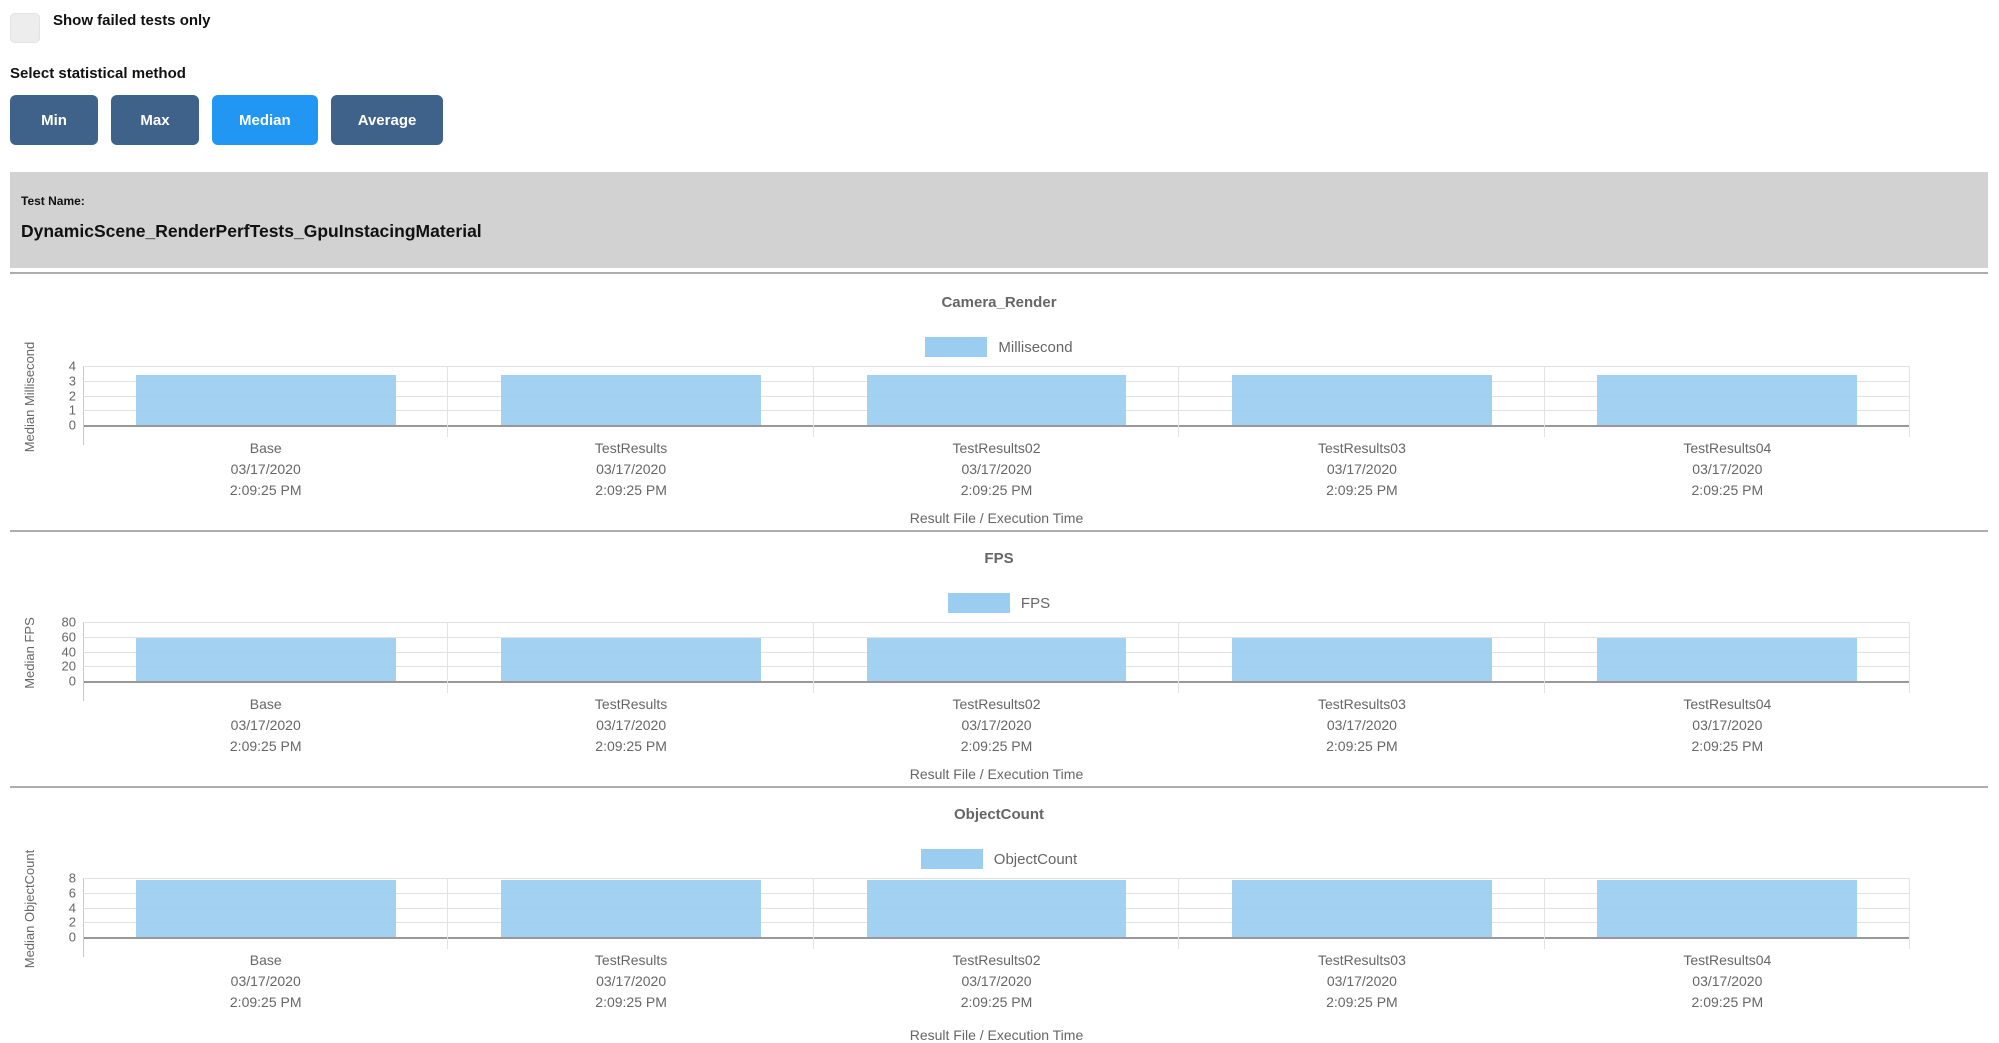 The width and height of the screenshot is (1999, 1043). I want to click on y-tick-label: 8, so click(72, 878).